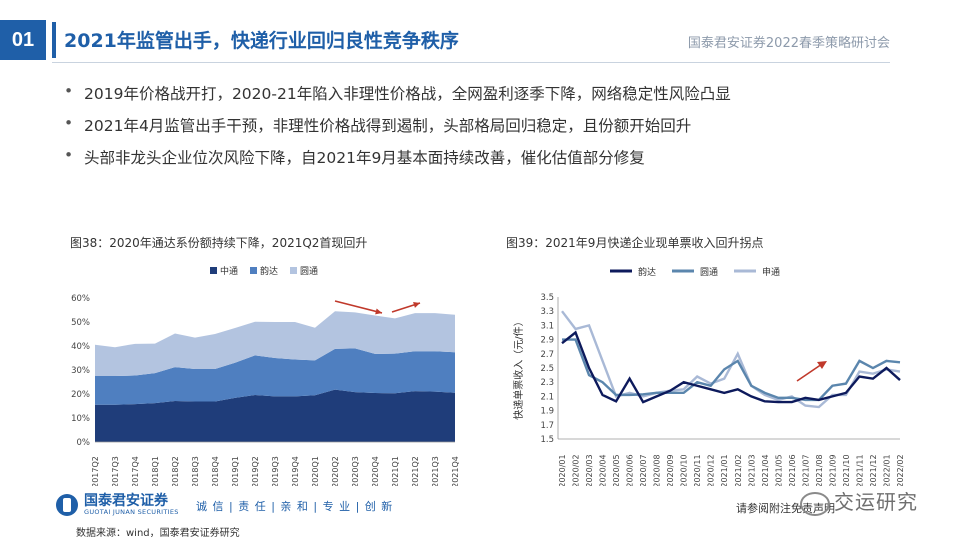 The height and width of the screenshot is (540, 960). Describe the element at coordinates (95, 471) in the screenshot. I see `x-tick-label: 2017Q2` at that location.